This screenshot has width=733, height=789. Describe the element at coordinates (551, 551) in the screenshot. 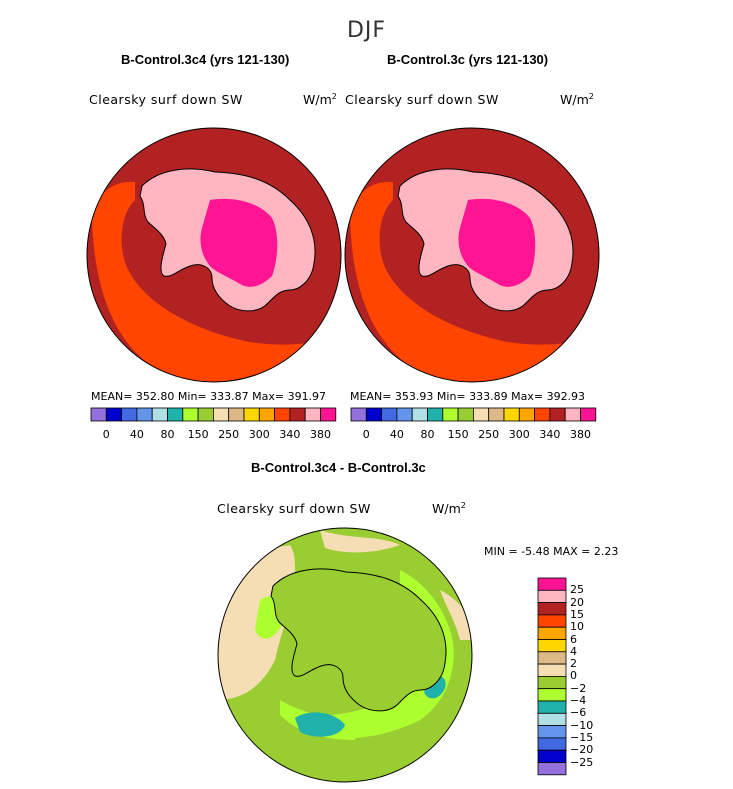

I see `diff-min-max: MIN = -5.48 MAX = 2.23` at that location.